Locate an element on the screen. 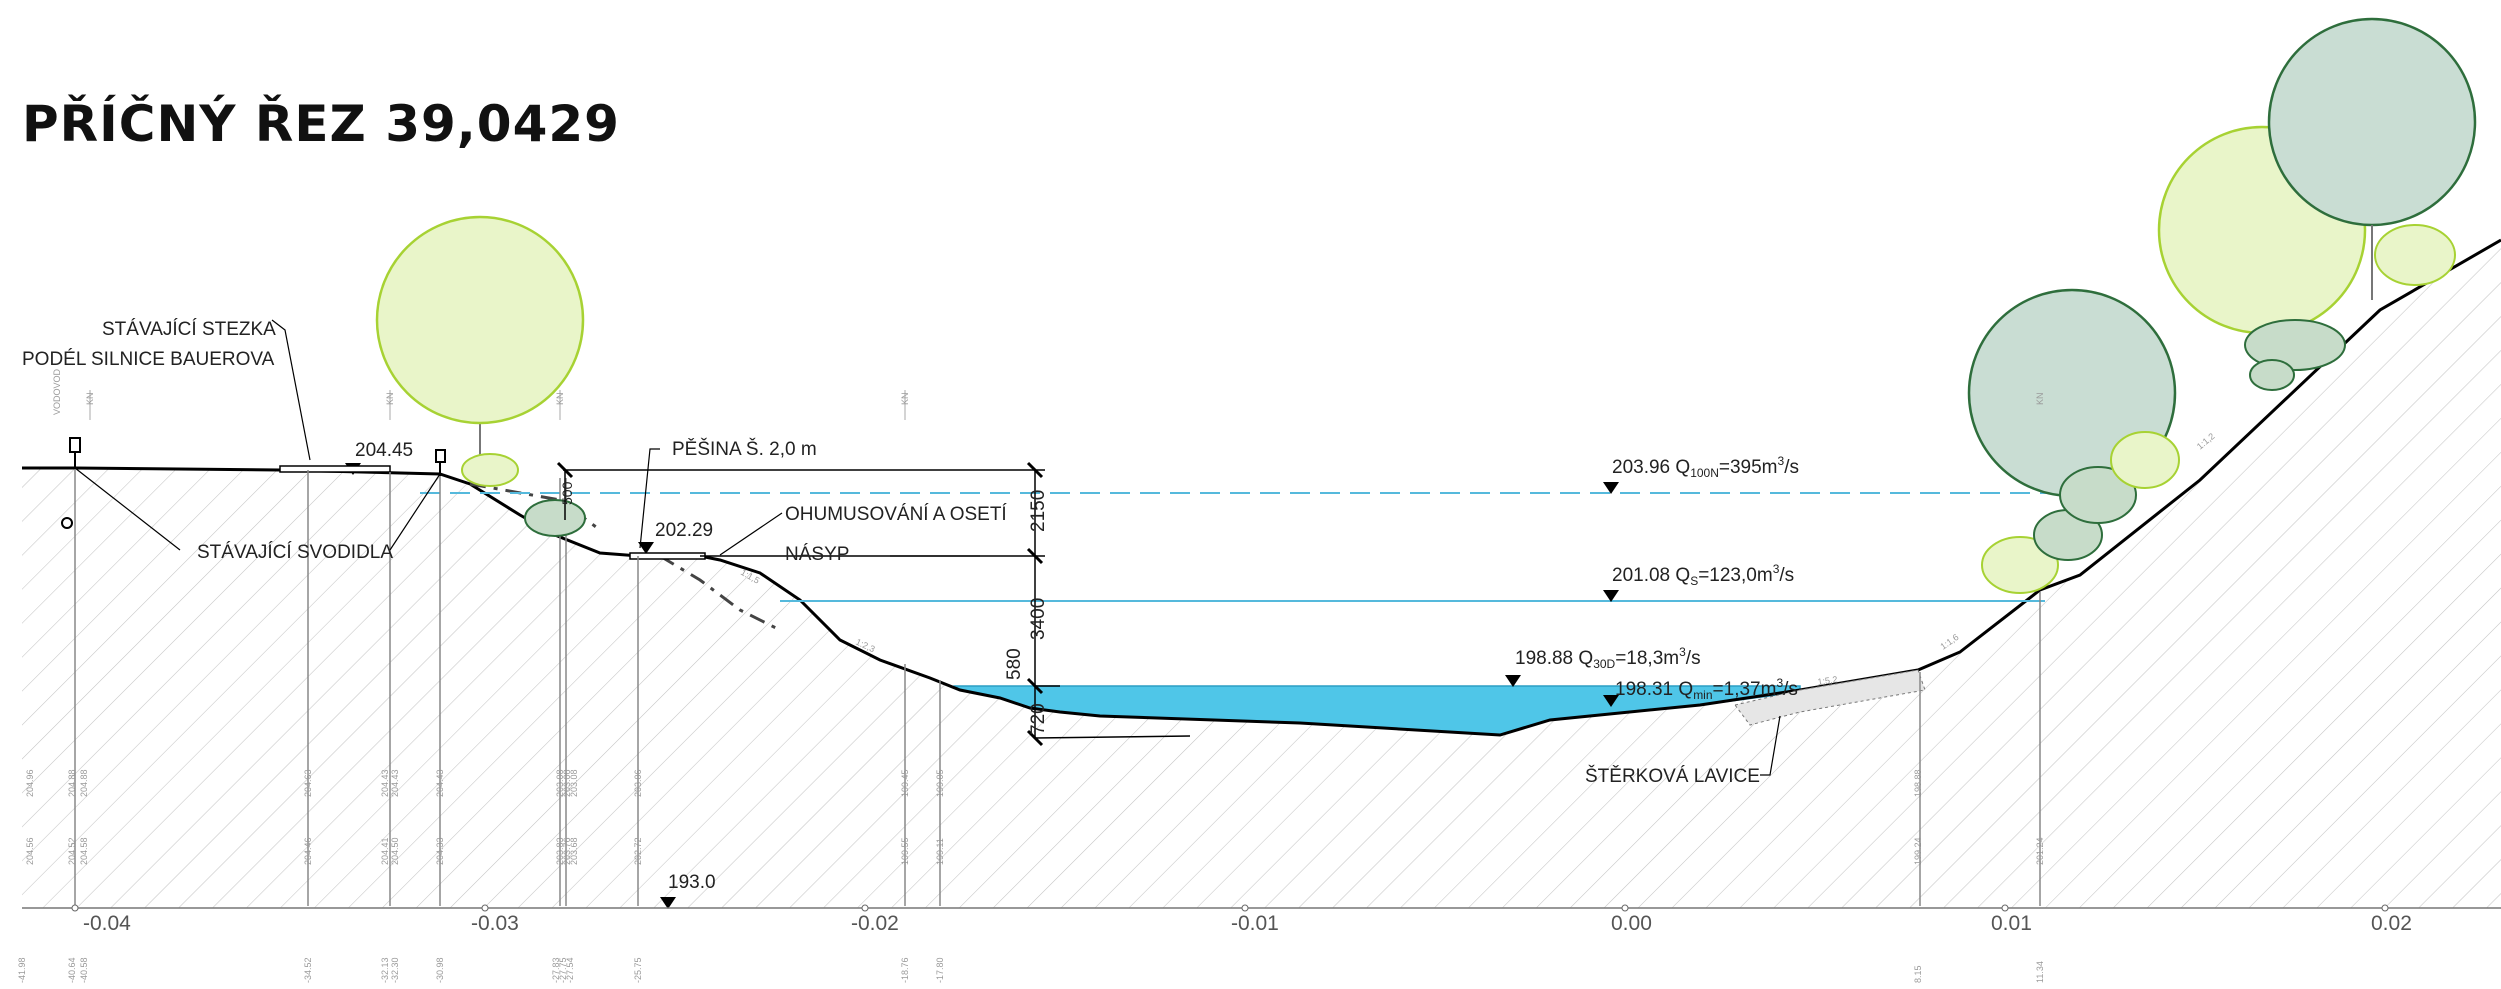 Image resolution: width=2501 pixels, height=989 pixels. utility-pipe-icon is located at coordinates (67, 523).